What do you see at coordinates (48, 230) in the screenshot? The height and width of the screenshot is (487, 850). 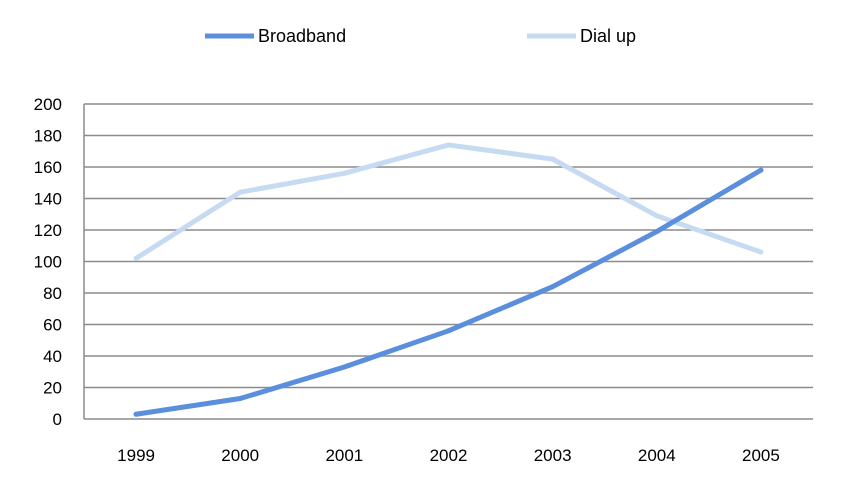 I see `y-tick-label: 120` at bounding box center [48, 230].